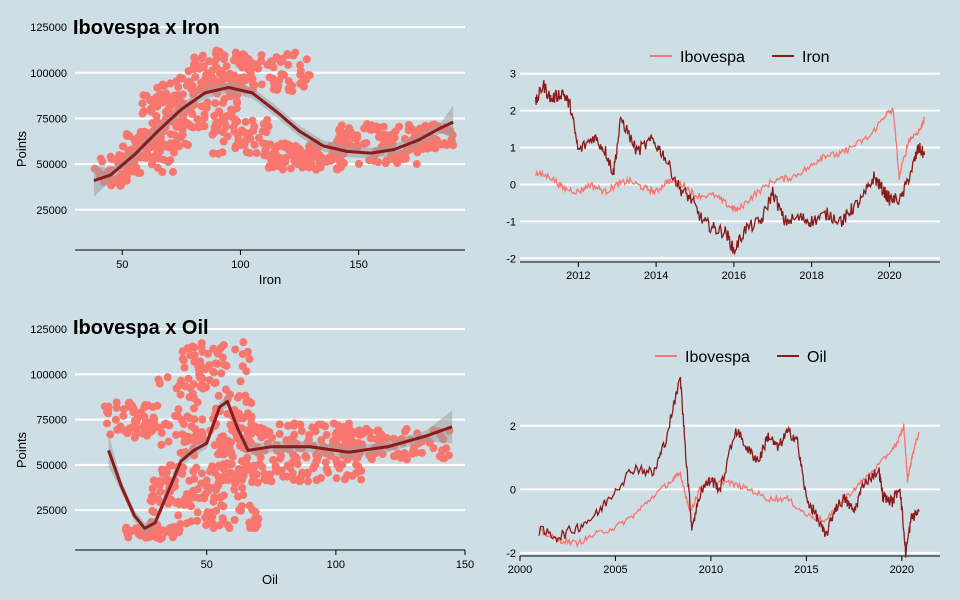 This screenshot has width=960, height=600. What do you see at coordinates (513, 185) in the screenshot?
I see `y-tick-label: 0` at bounding box center [513, 185].